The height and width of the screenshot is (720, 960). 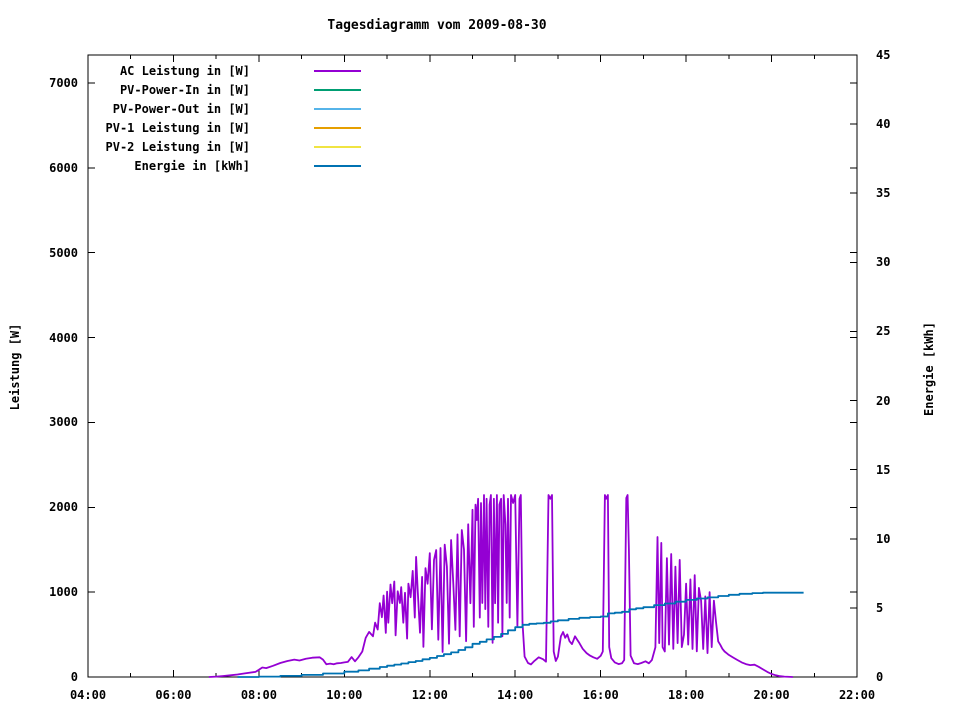 What do you see at coordinates (63, 252) in the screenshot?
I see `y-left-tick-label: 5000` at bounding box center [63, 252].